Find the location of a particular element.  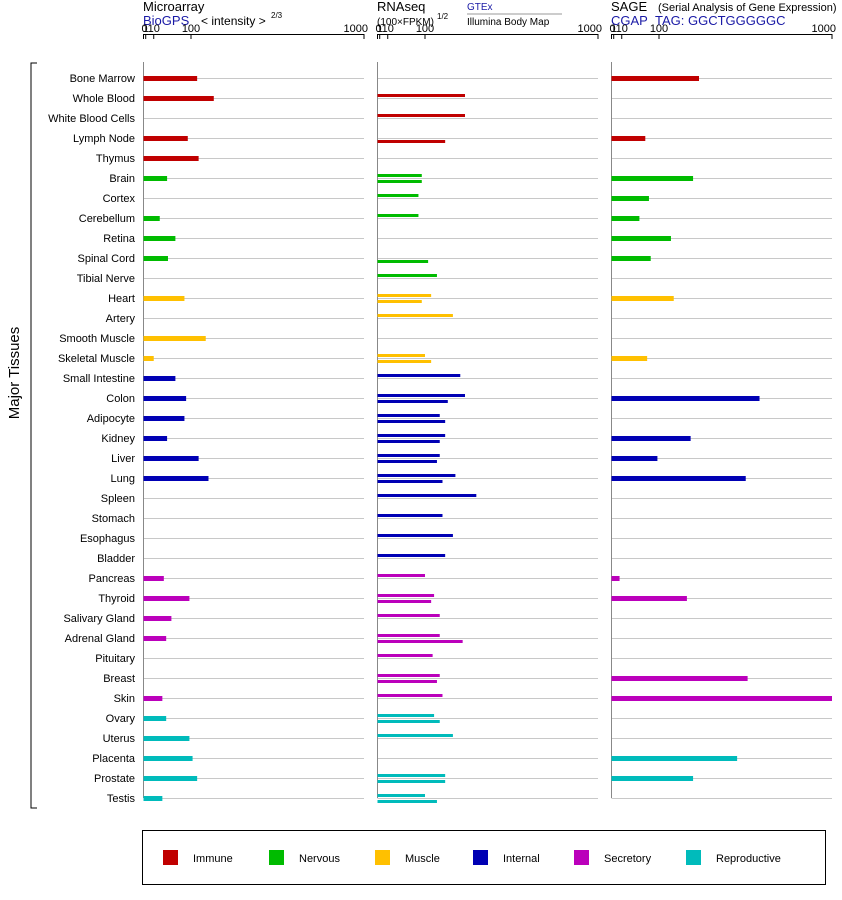

microarray-bar-skeletal-muscle is located at coordinates (148, 358).